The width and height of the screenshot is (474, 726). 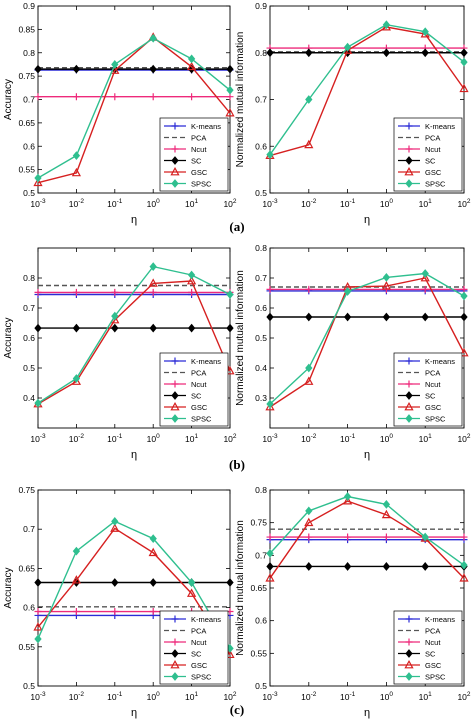 What do you see at coordinates (29, 398) in the screenshot?
I see `y-tick-label: 0.4` at bounding box center [29, 398].